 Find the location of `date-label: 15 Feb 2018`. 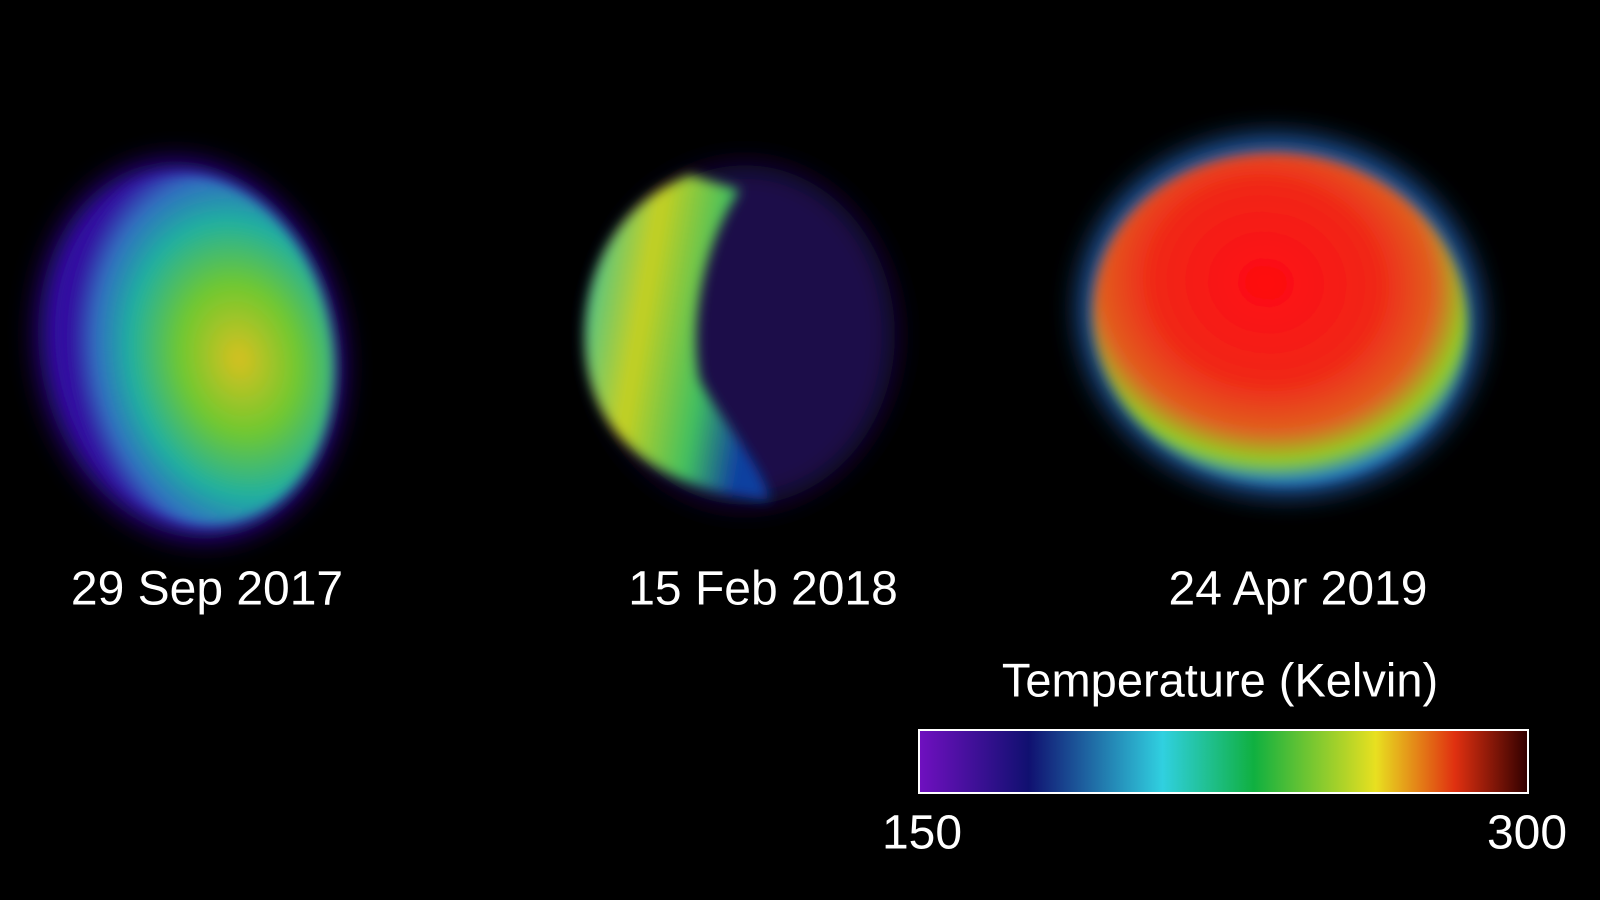

date-label: 15 Feb 2018 is located at coordinates (763, 589).